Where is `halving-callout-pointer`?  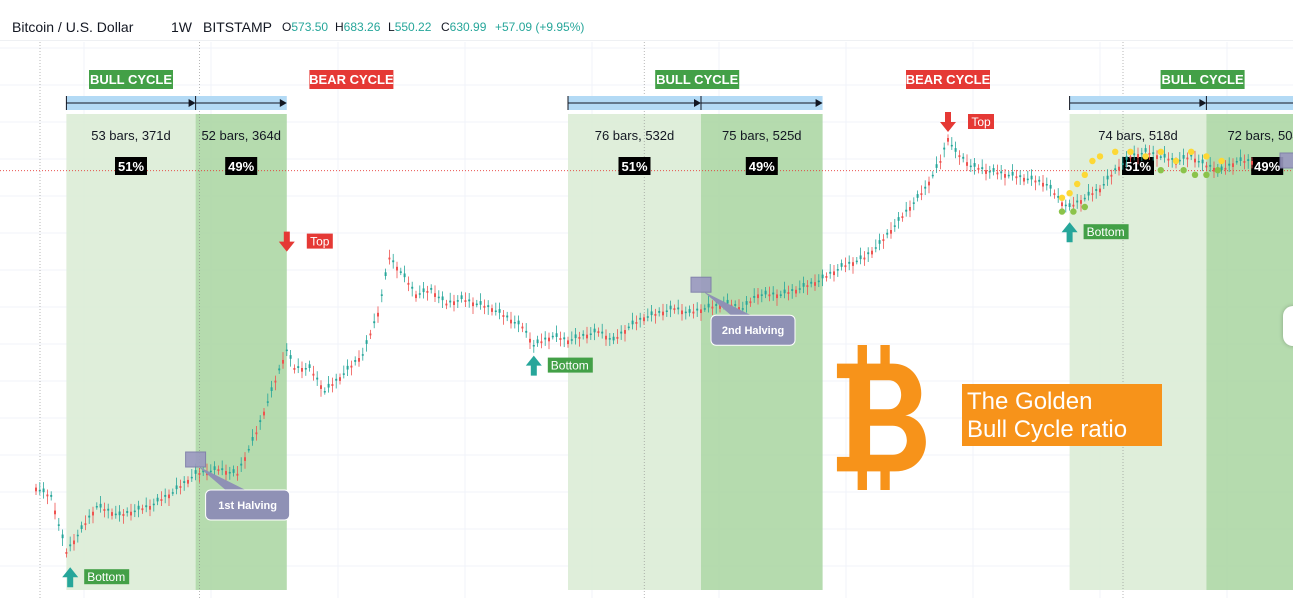 halving-callout-pointer is located at coordinates (221, 478).